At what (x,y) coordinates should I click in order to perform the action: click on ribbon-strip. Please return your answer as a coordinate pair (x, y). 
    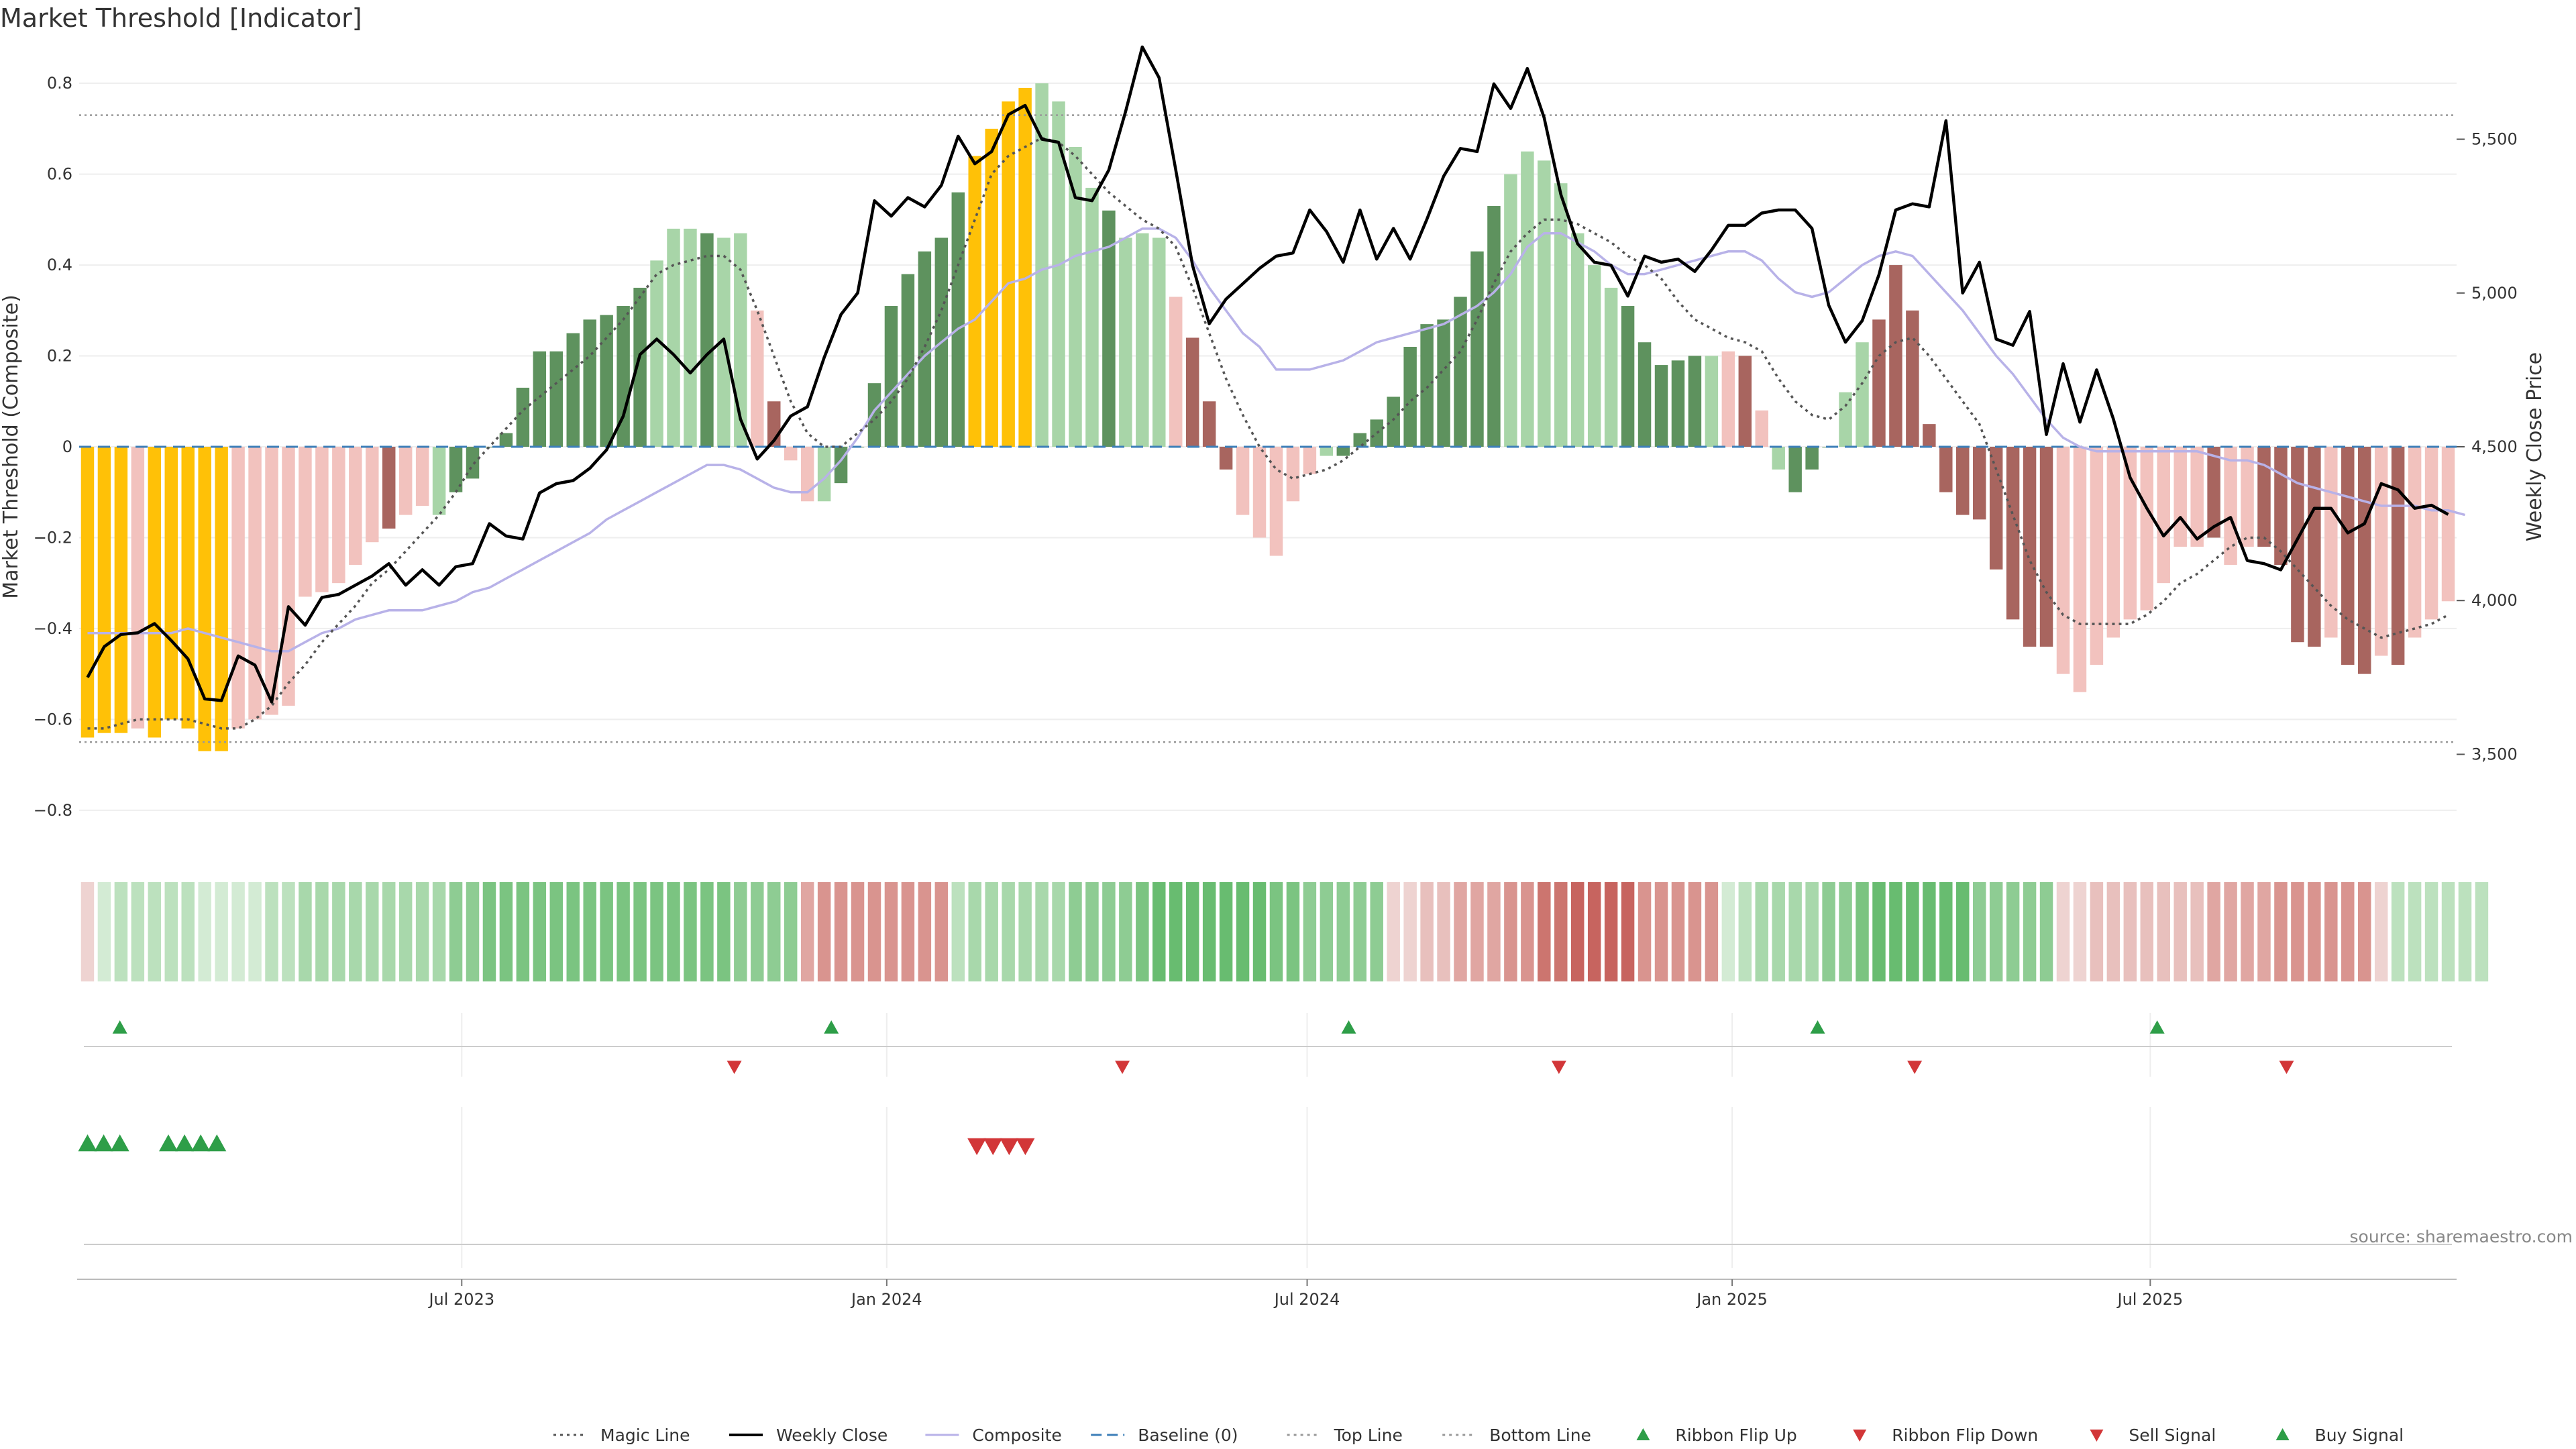
    Looking at the image, I should click on (1284, 931).